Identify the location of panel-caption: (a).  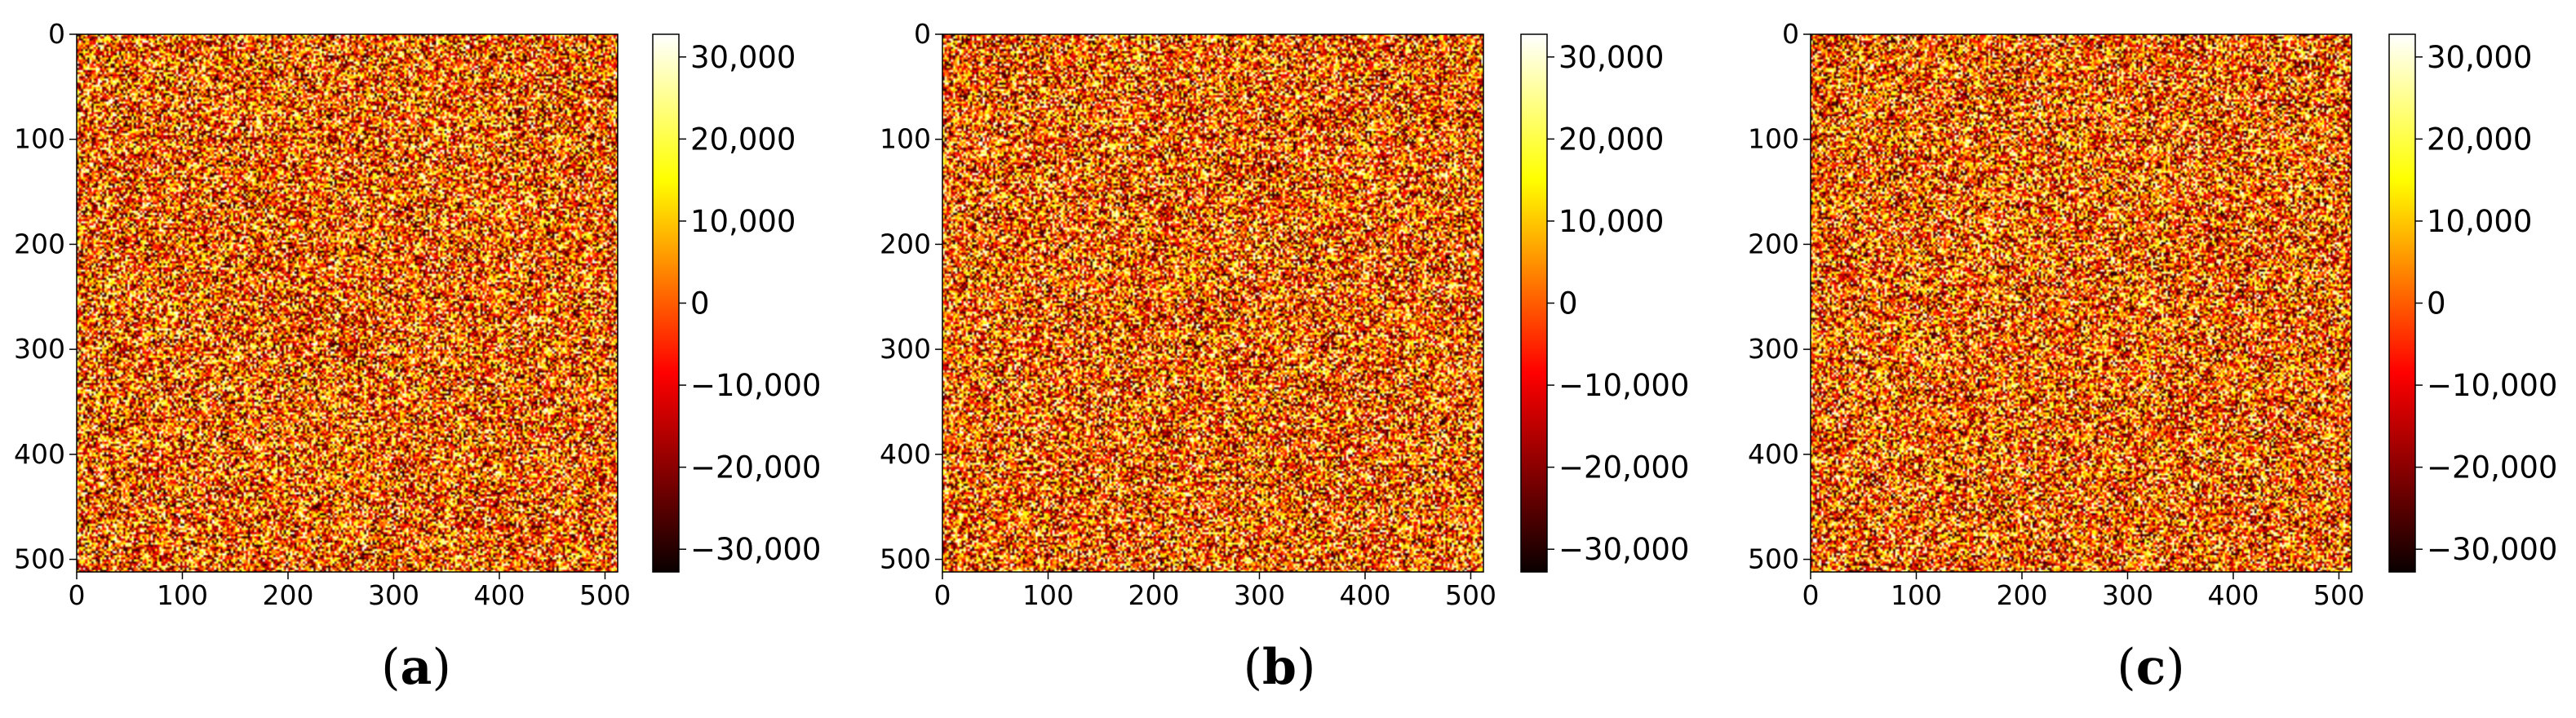
(416, 667).